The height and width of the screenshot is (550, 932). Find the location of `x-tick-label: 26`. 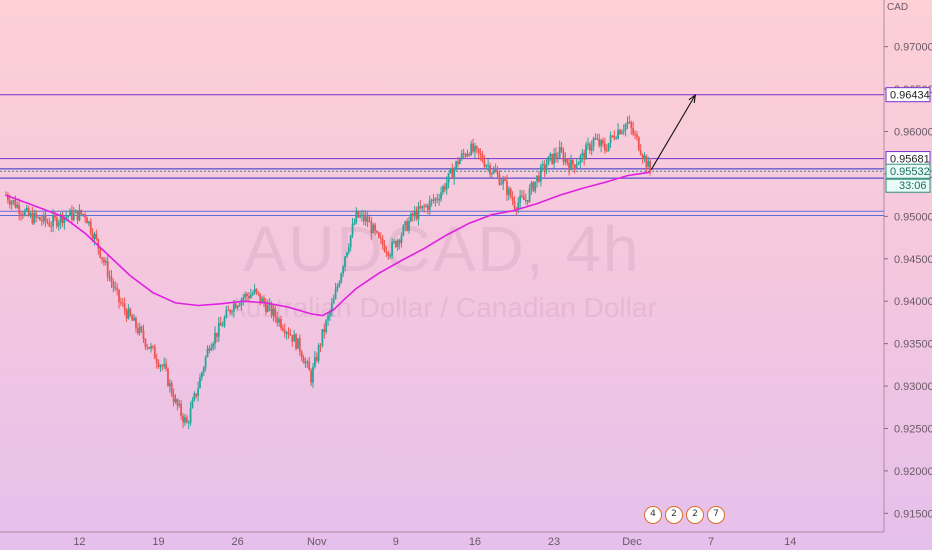

x-tick-label: 26 is located at coordinates (238, 542).